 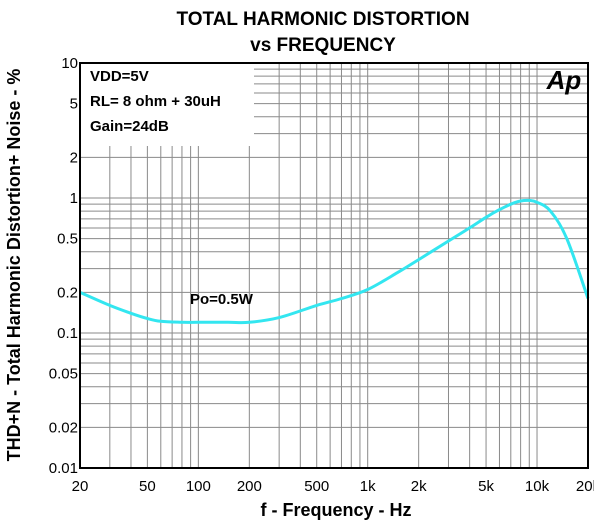 What do you see at coordinates (249, 486) in the screenshot?
I see `x-tick-label: 200` at bounding box center [249, 486].